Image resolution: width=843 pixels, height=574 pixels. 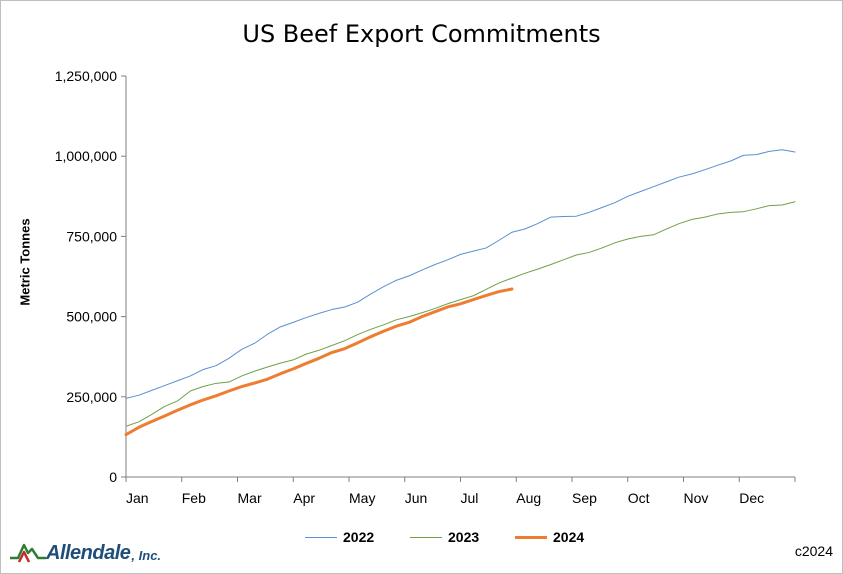 What do you see at coordinates (194, 498) in the screenshot?
I see `x-tick-label: Feb` at bounding box center [194, 498].